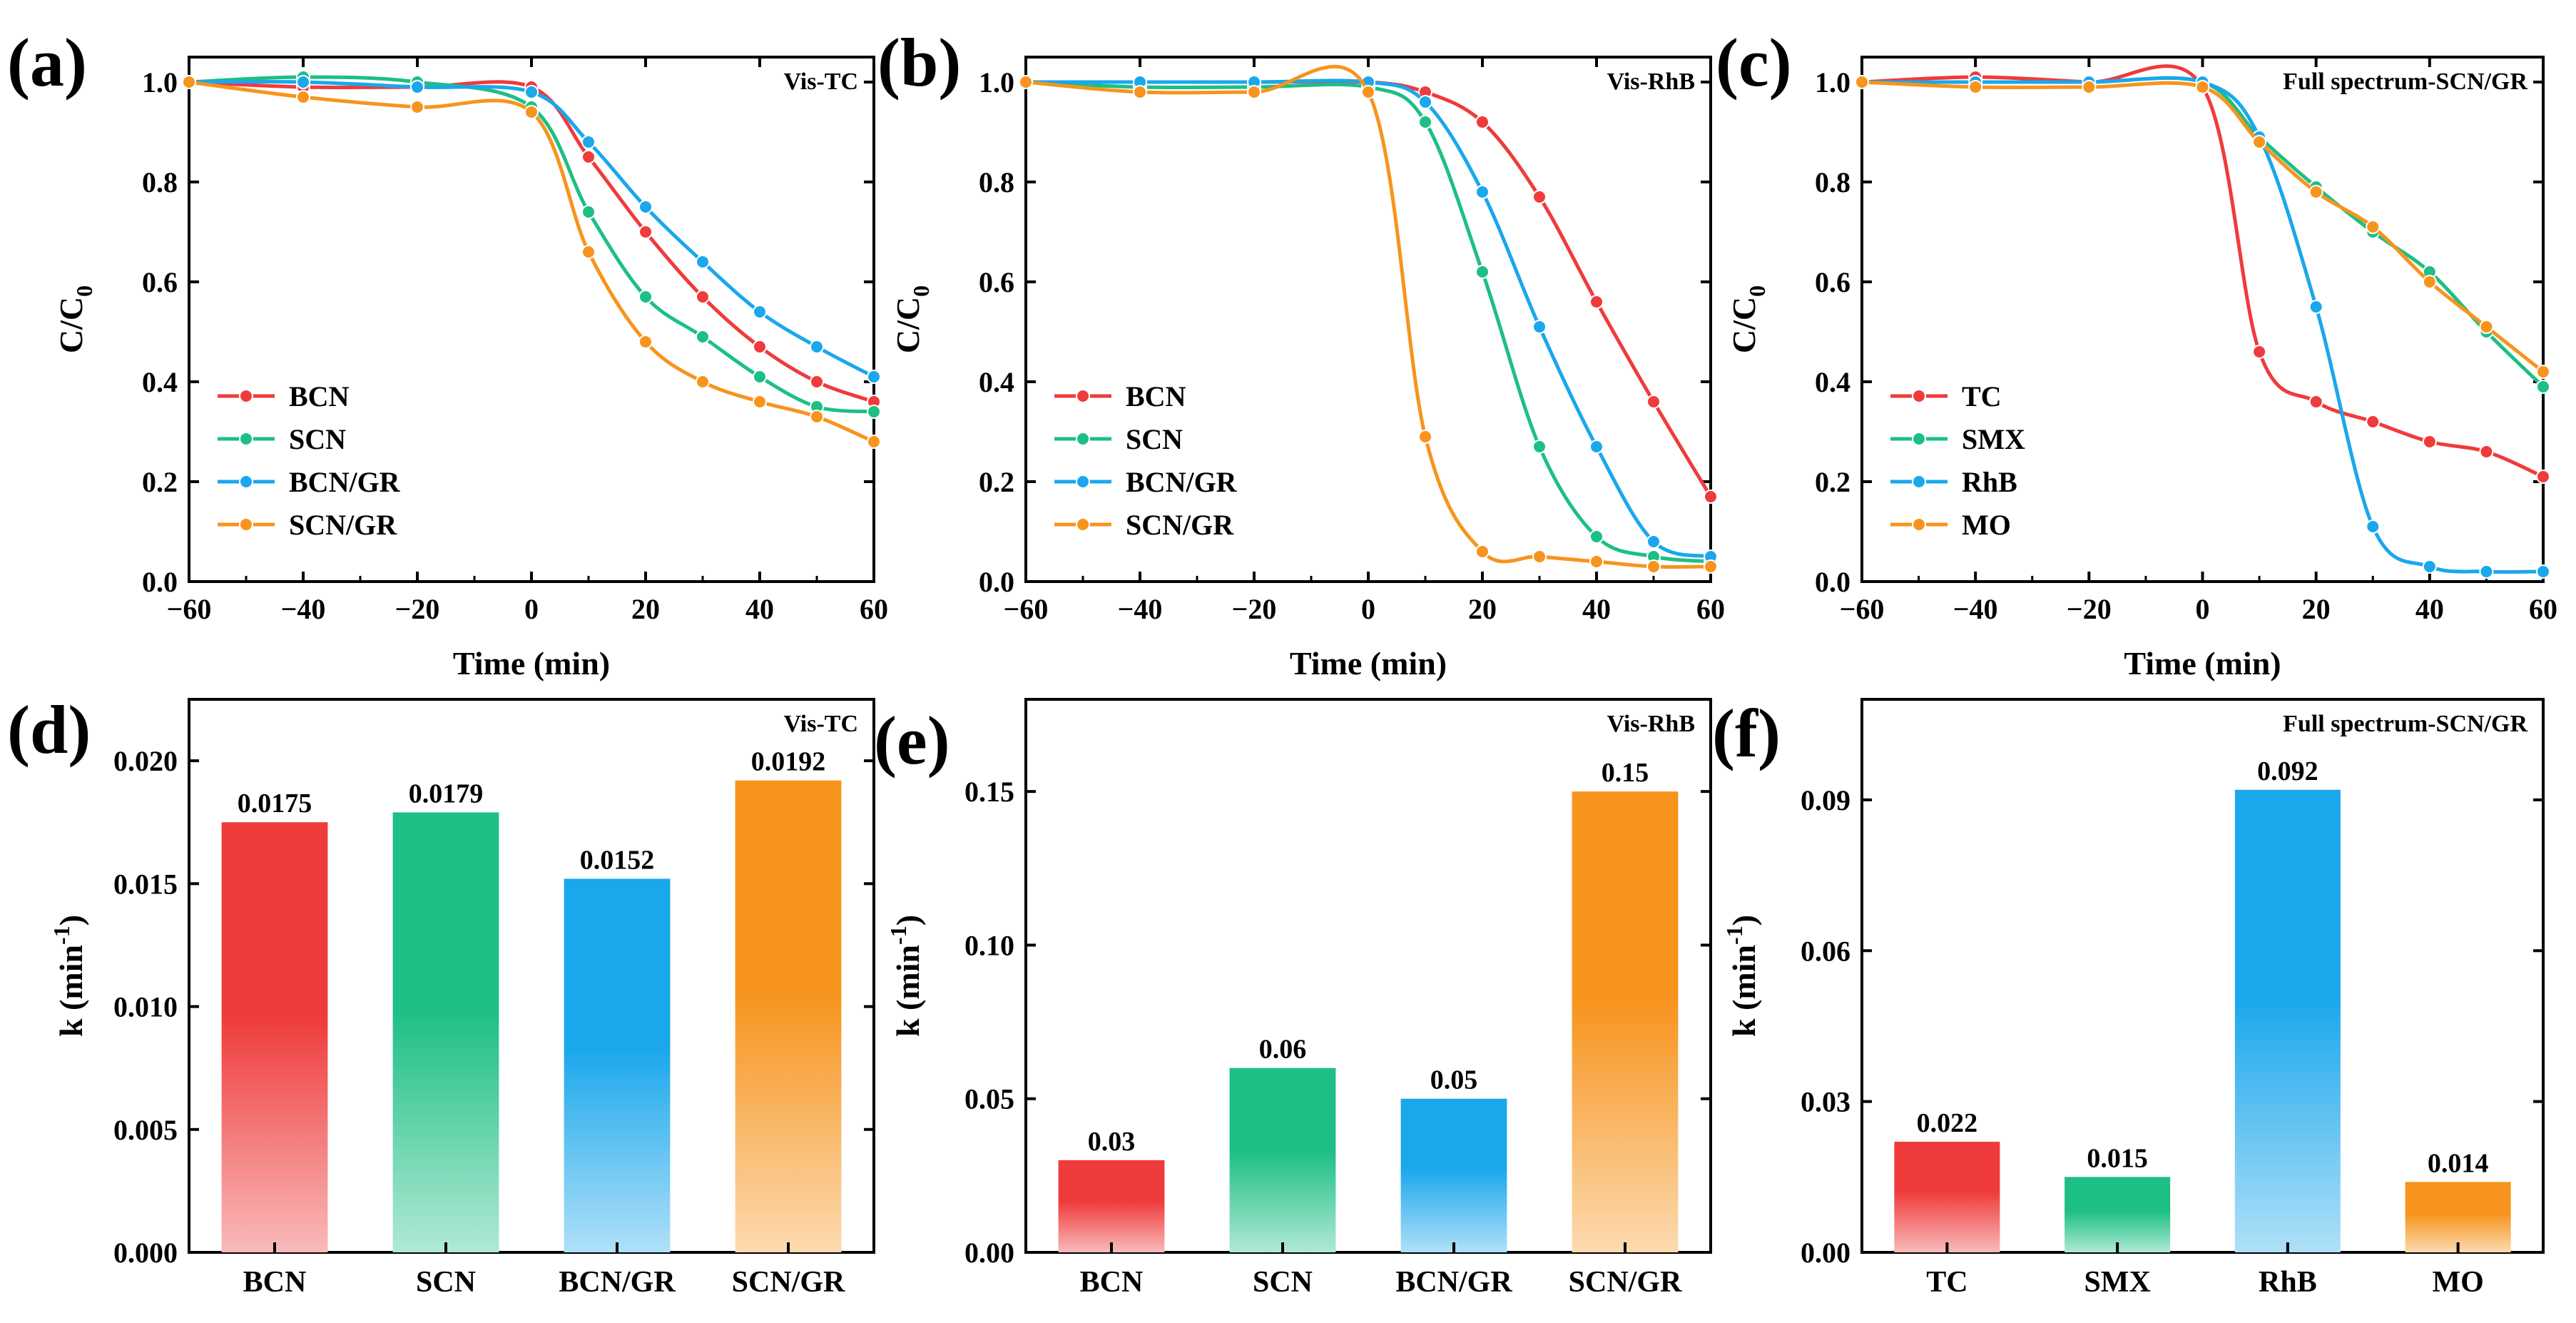  Describe the element at coordinates (1120, 396) in the screenshot. I see `legend-entry: BCN` at that location.